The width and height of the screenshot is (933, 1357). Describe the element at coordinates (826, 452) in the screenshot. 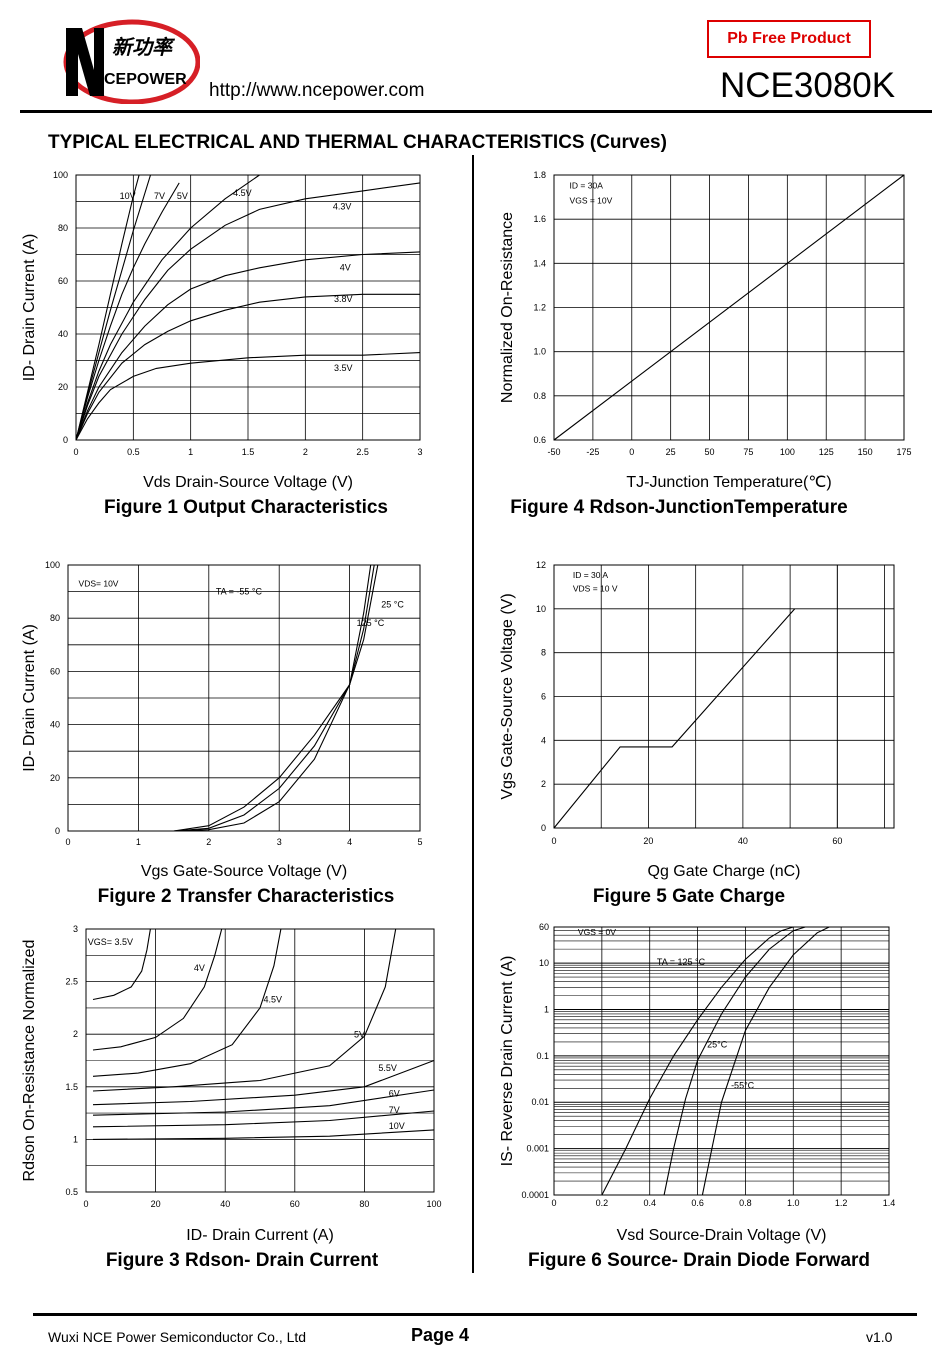

I see `x-tick-label: 125` at that location.